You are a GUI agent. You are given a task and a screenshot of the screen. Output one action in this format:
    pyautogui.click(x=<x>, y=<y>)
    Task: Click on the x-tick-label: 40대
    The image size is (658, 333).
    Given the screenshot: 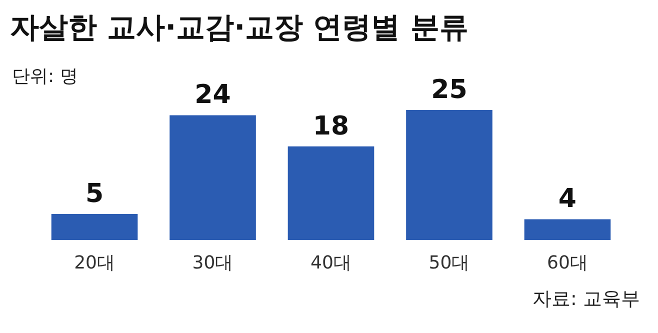 What is the action you would take?
    pyautogui.click(x=331, y=263)
    